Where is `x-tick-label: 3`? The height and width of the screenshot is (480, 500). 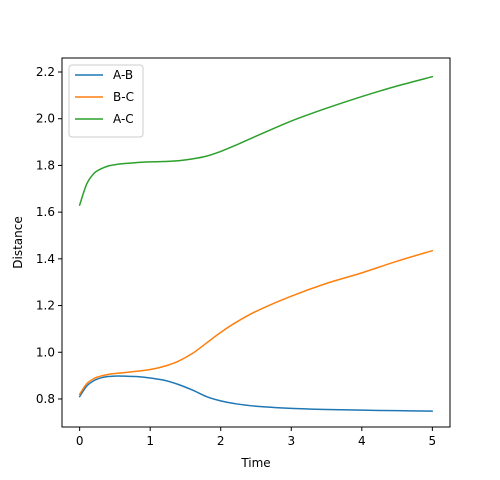
x-tick-label: 3 is located at coordinates (291, 441).